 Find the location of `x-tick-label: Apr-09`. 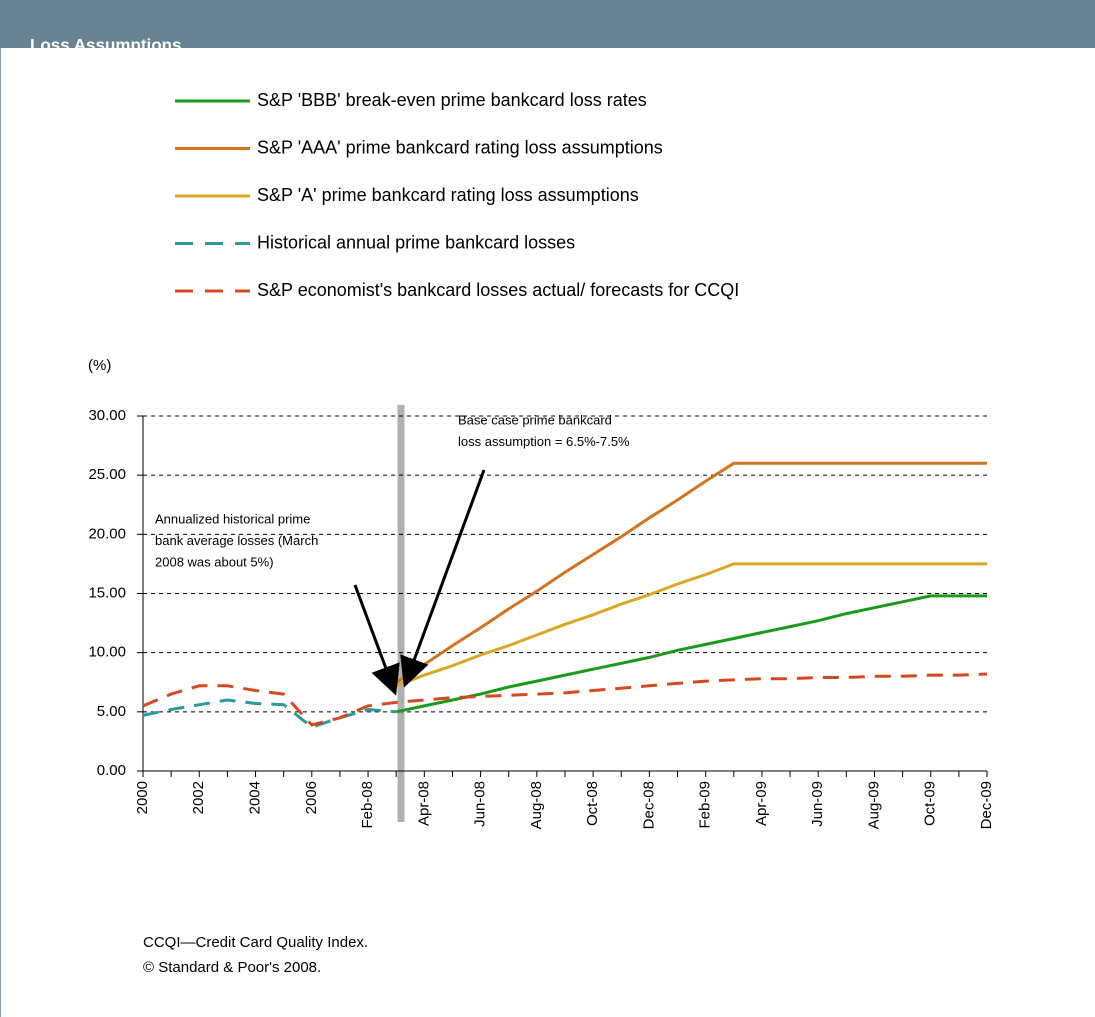

x-tick-label: Apr-09 is located at coordinates (761, 803).